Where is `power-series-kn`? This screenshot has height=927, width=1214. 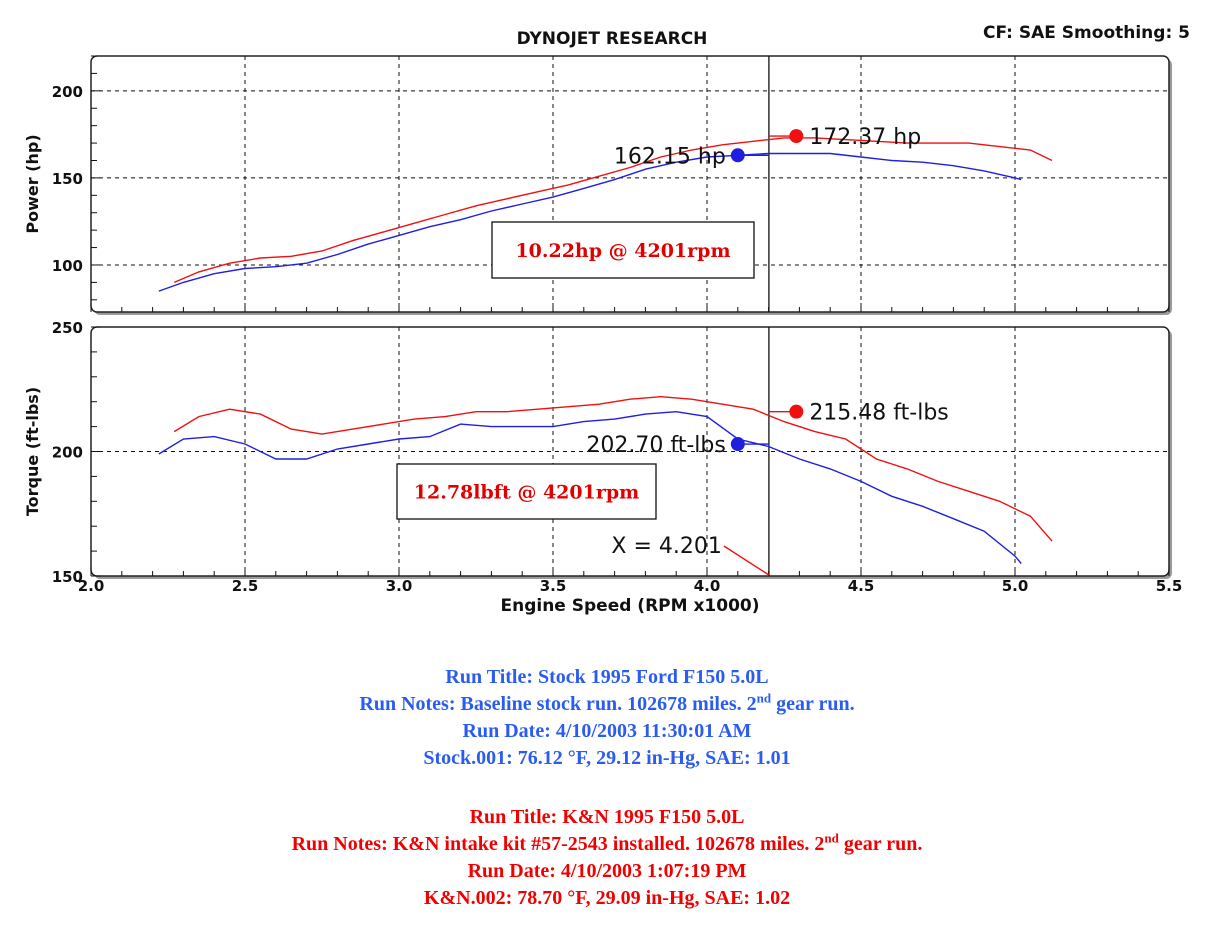
power-series-kn is located at coordinates (613, 210).